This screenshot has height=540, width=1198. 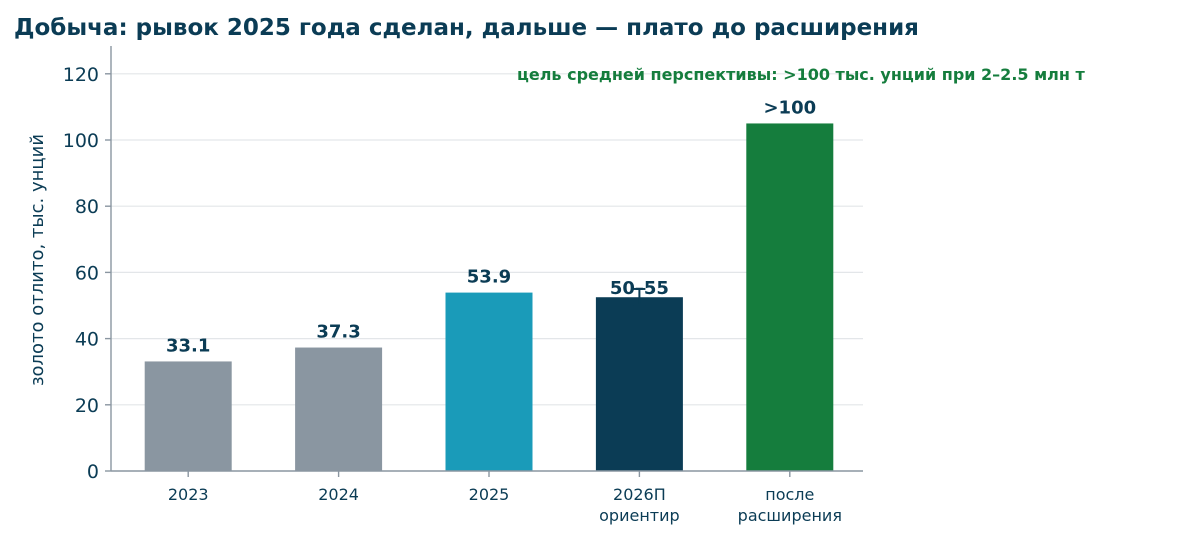 What do you see at coordinates (790, 515) in the screenshot?
I see `x-tick-label: расширения` at bounding box center [790, 515].